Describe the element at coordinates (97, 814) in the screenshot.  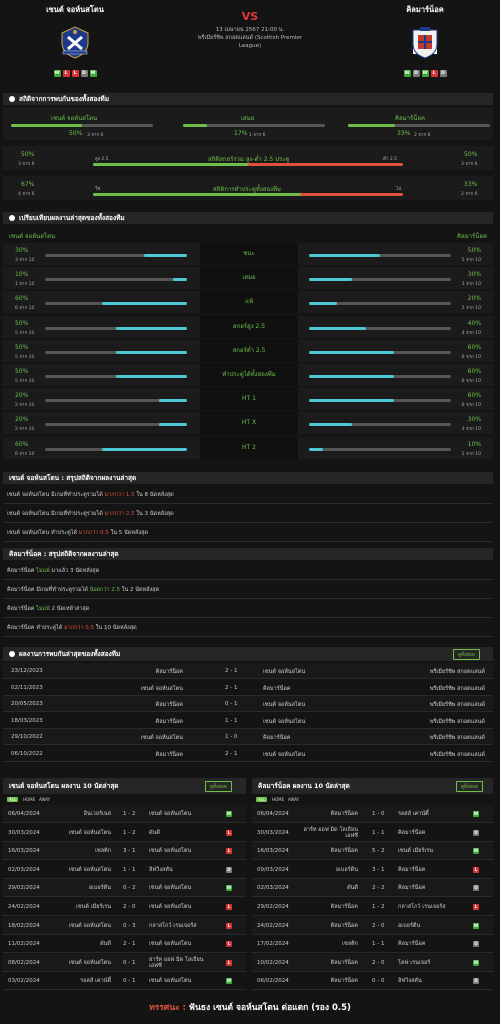
I see `match-home: อินเวอร์เนส` at that location.